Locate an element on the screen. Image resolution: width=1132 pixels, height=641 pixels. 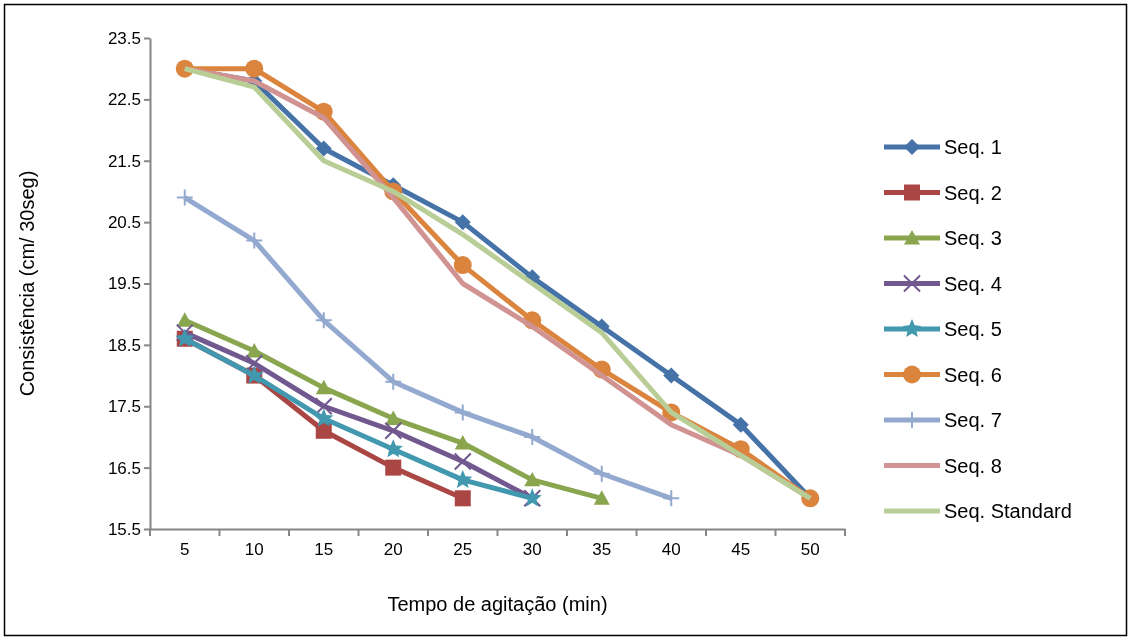
legend-label: Seq. 3 is located at coordinates (973, 238).